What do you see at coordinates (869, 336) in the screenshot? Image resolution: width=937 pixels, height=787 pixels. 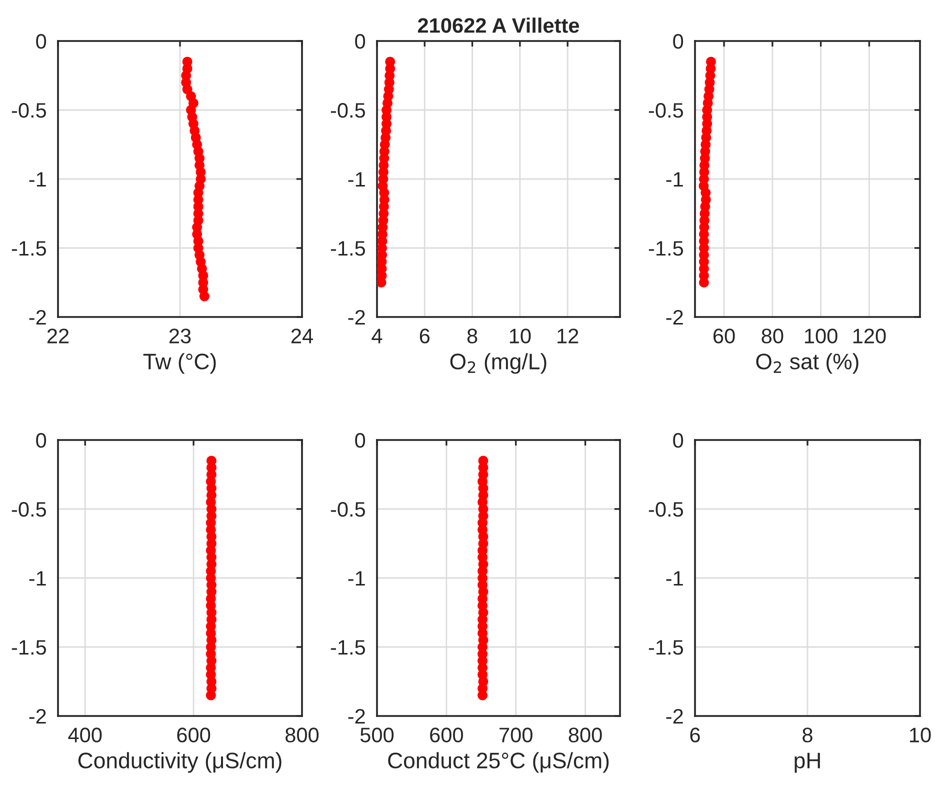 I see `x-tick-label: 120` at bounding box center [869, 336].